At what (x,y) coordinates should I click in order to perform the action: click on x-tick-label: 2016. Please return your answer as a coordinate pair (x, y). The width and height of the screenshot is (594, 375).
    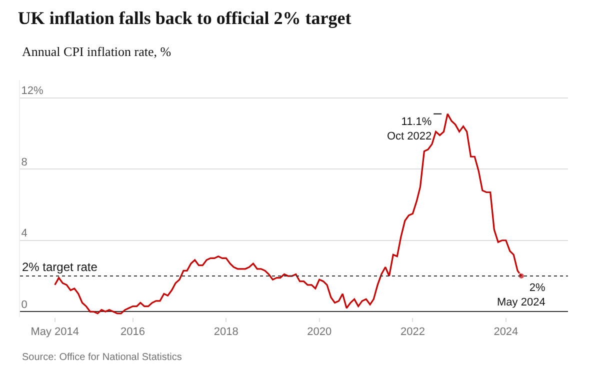
    Looking at the image, I should click on (133, 332).